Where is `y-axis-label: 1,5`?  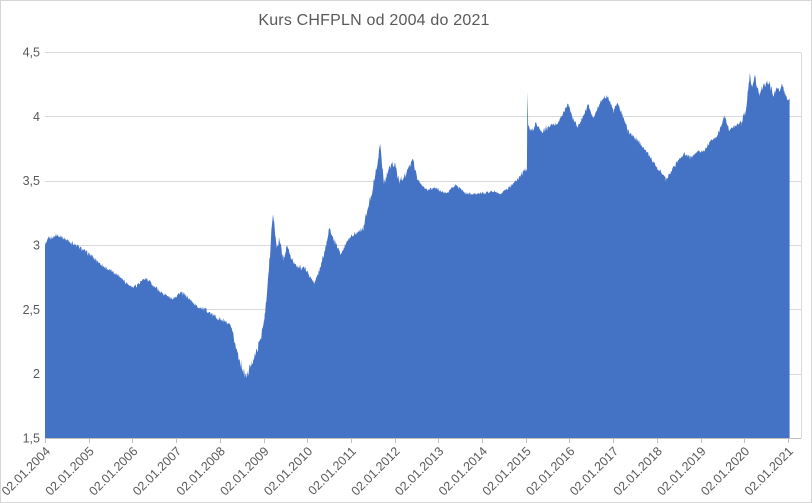 y-axis-label: 1,5 is located at coordinates (31, 439).